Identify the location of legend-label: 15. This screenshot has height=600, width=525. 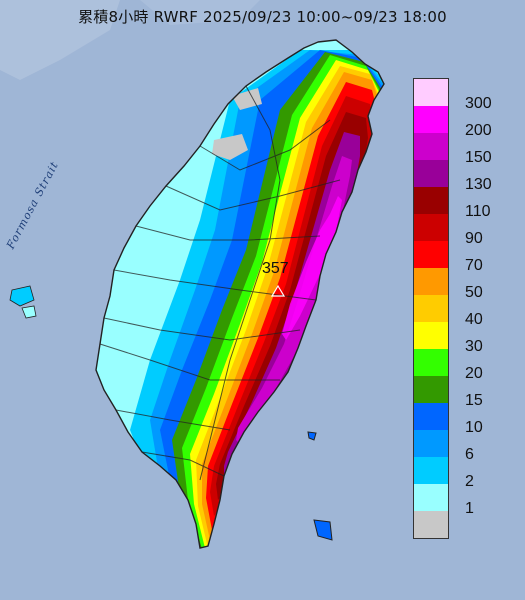
(474, 400).